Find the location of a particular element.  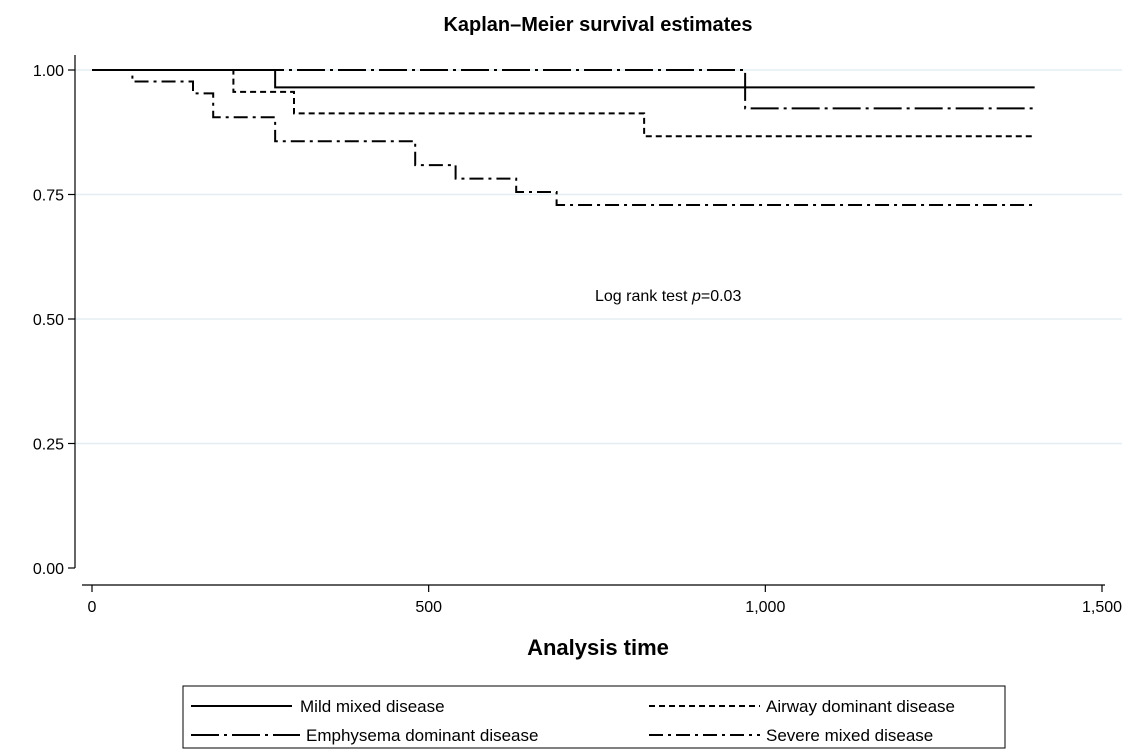

annotation-suffix: =0.03 is located at coordinates (721, 296).